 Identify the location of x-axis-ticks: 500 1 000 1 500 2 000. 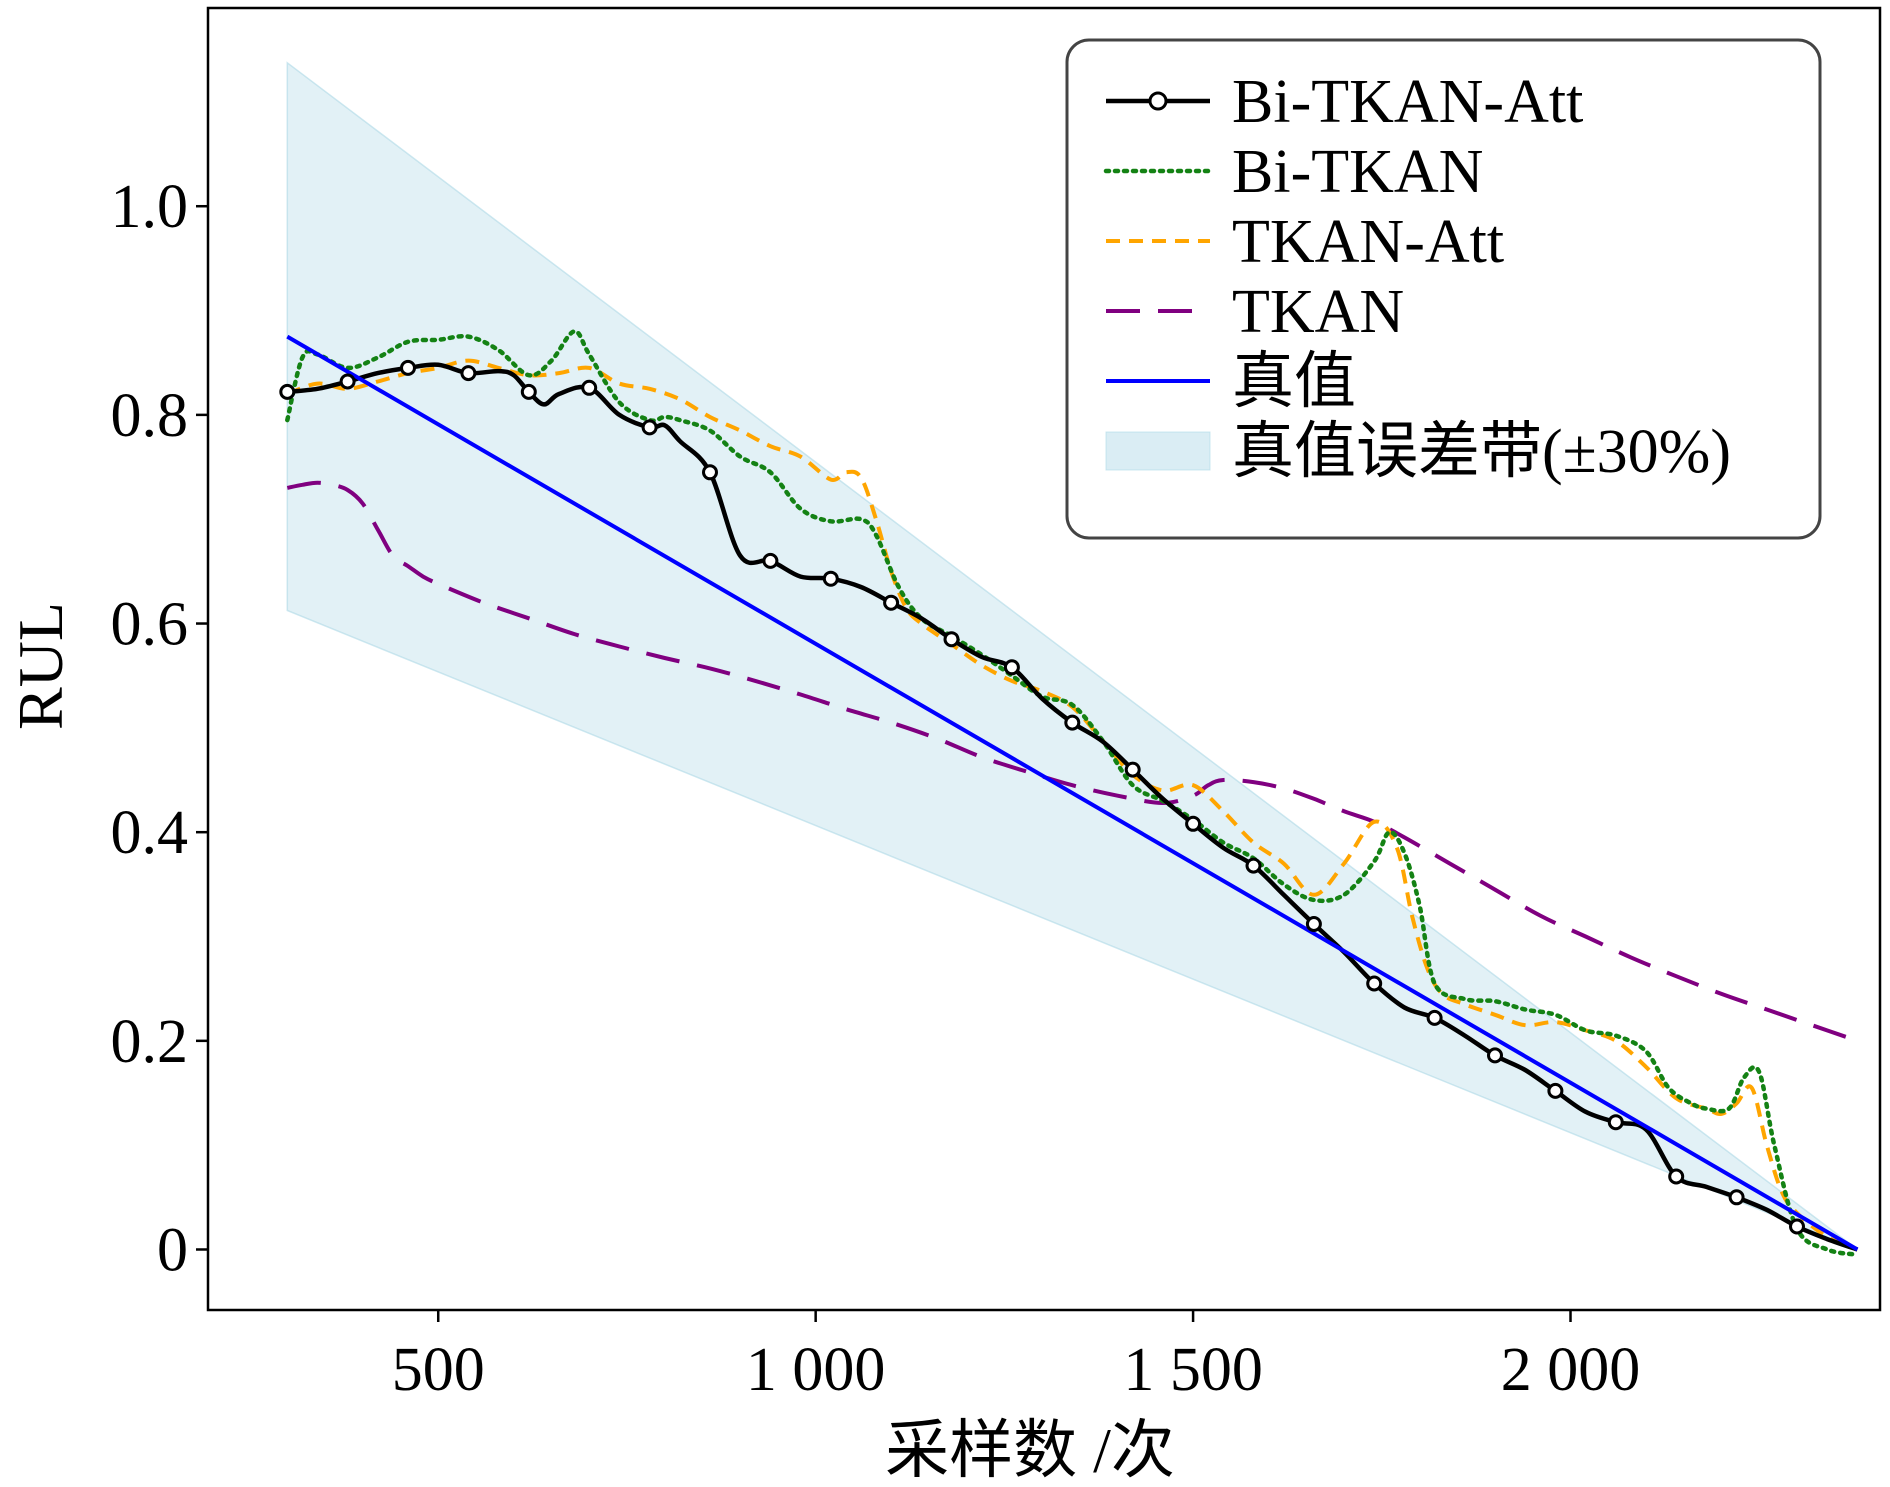
(1016, 1357).